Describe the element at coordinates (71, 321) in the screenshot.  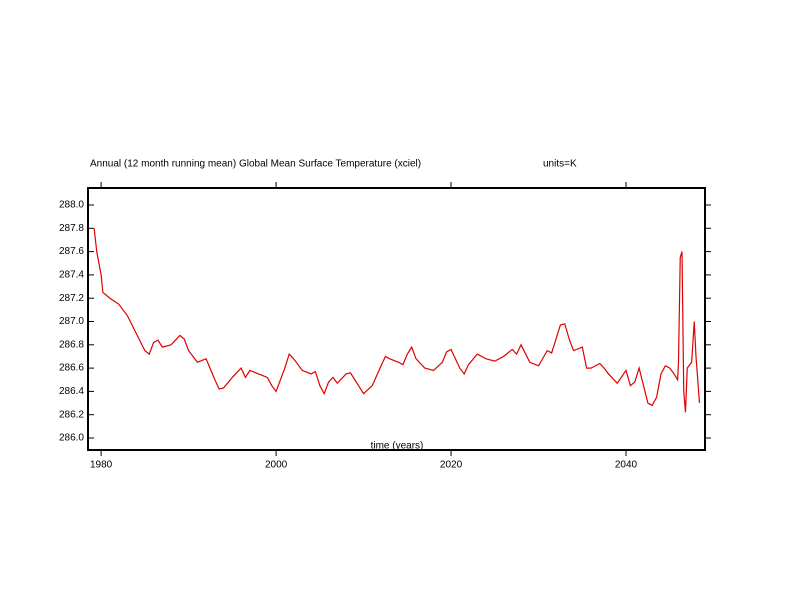
I see `y-tick-label: 287.0` at that location.